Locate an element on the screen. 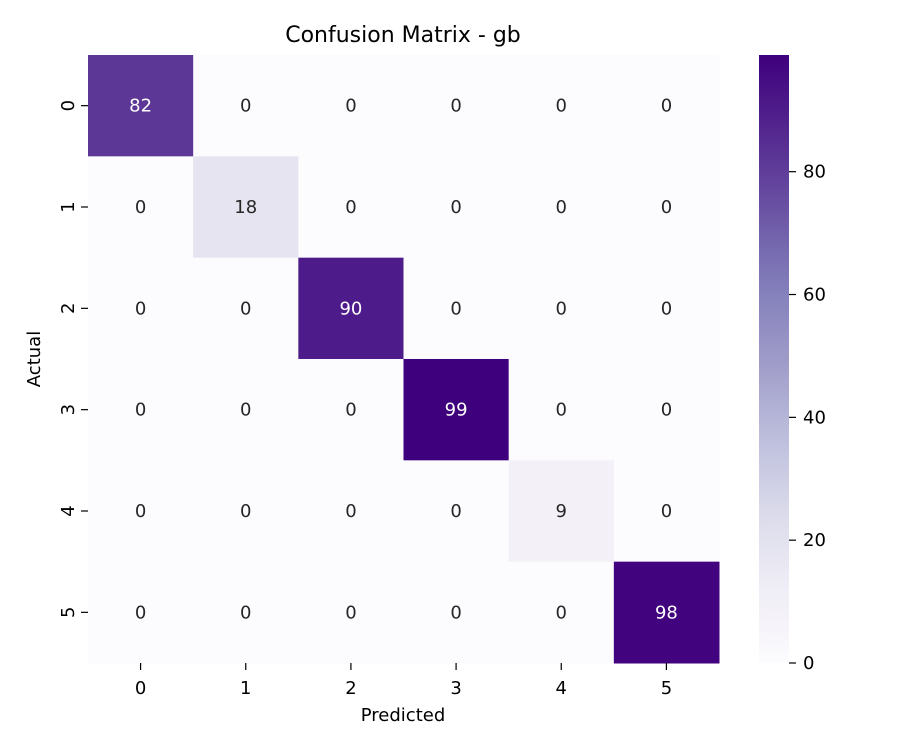  colorbar-ticks: 0 20 40 60 80 is located at coordinates (807, 418).